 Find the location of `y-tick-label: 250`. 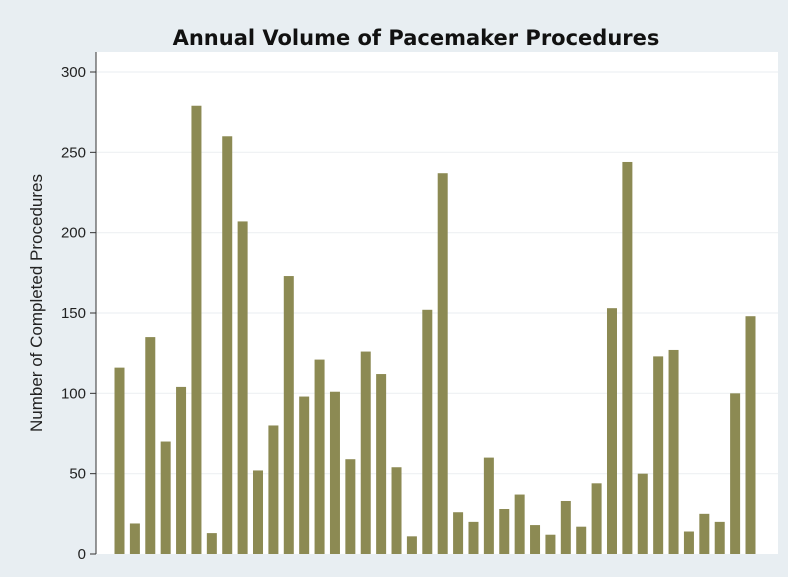

y-tick-label: 250 is located at coordinates (73, 152).